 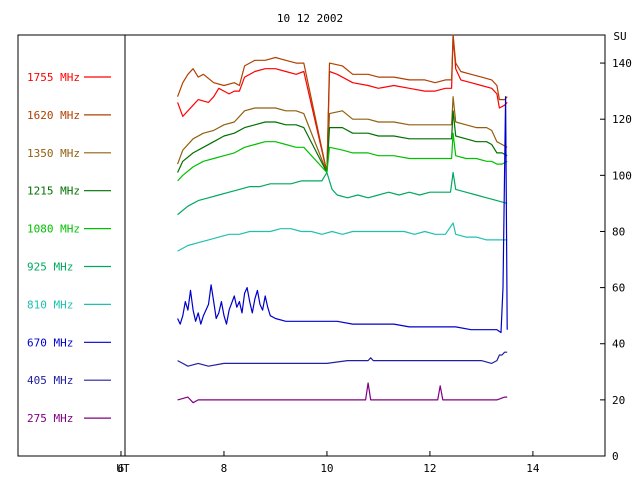 I want to click on x-axis-label: UT, so click(x=123, y=468).